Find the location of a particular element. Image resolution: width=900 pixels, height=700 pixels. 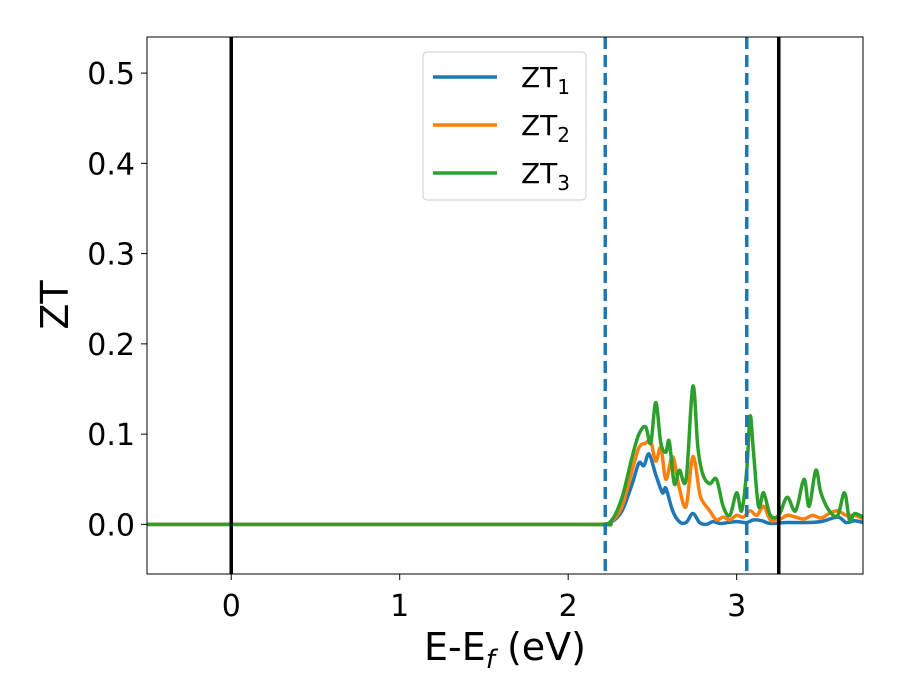

legend: ZT1 ZT2 ZT3 is located at coordinates (504, 126).